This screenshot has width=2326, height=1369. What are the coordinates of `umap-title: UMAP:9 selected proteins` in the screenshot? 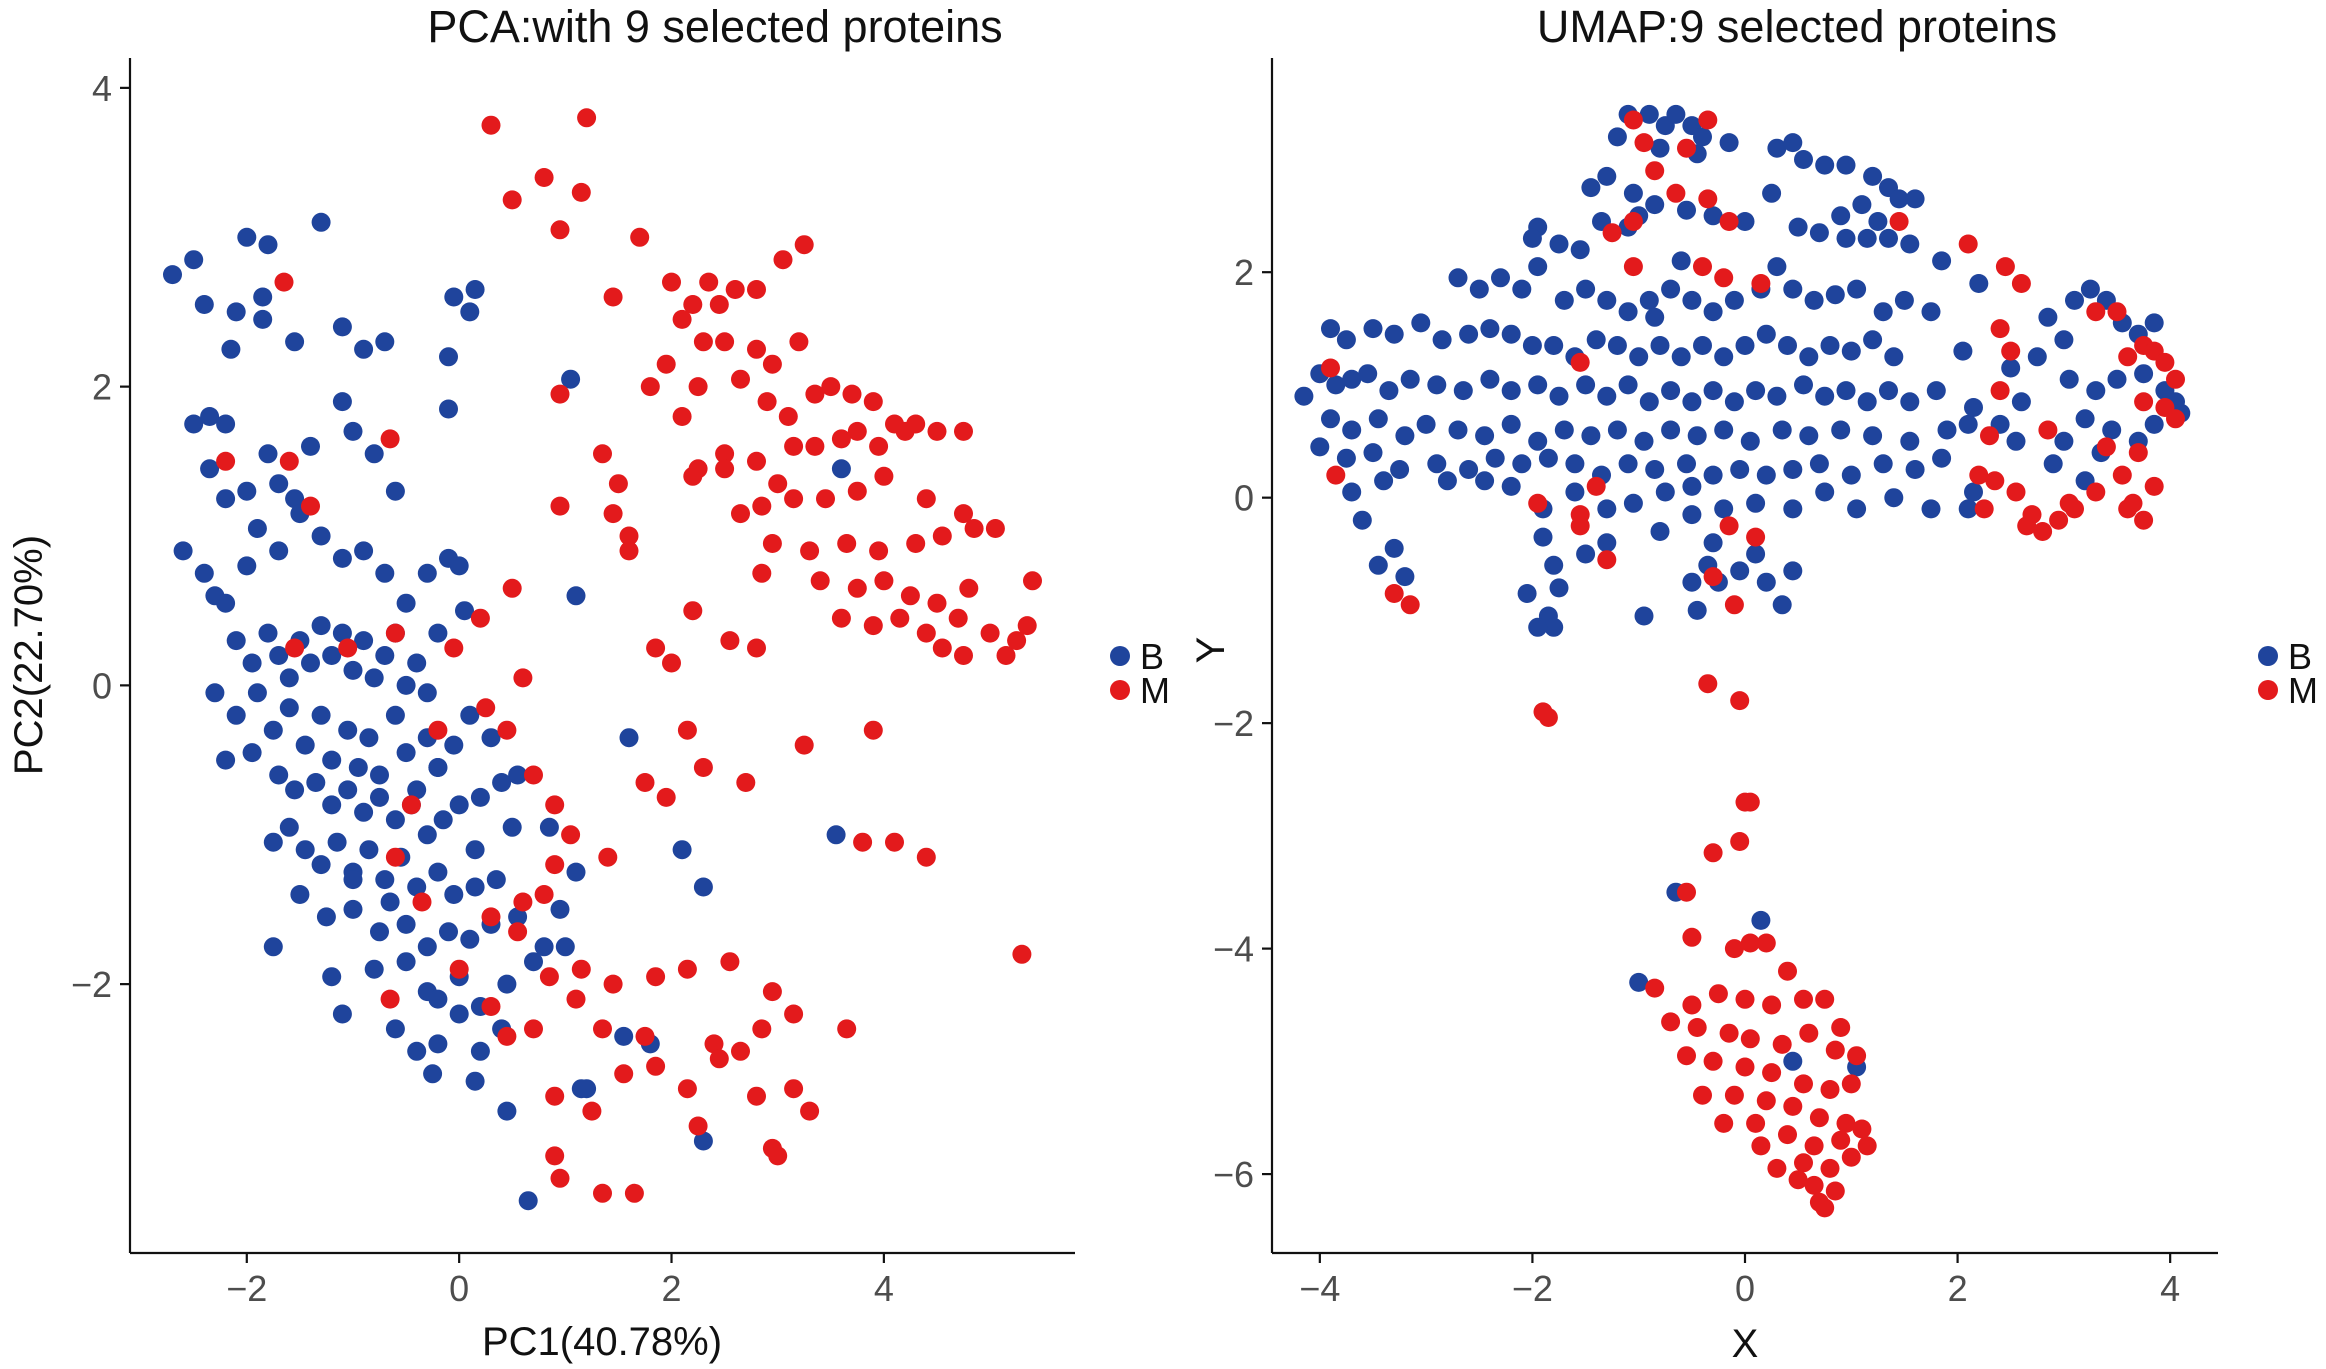 It's located at (1797, 26).